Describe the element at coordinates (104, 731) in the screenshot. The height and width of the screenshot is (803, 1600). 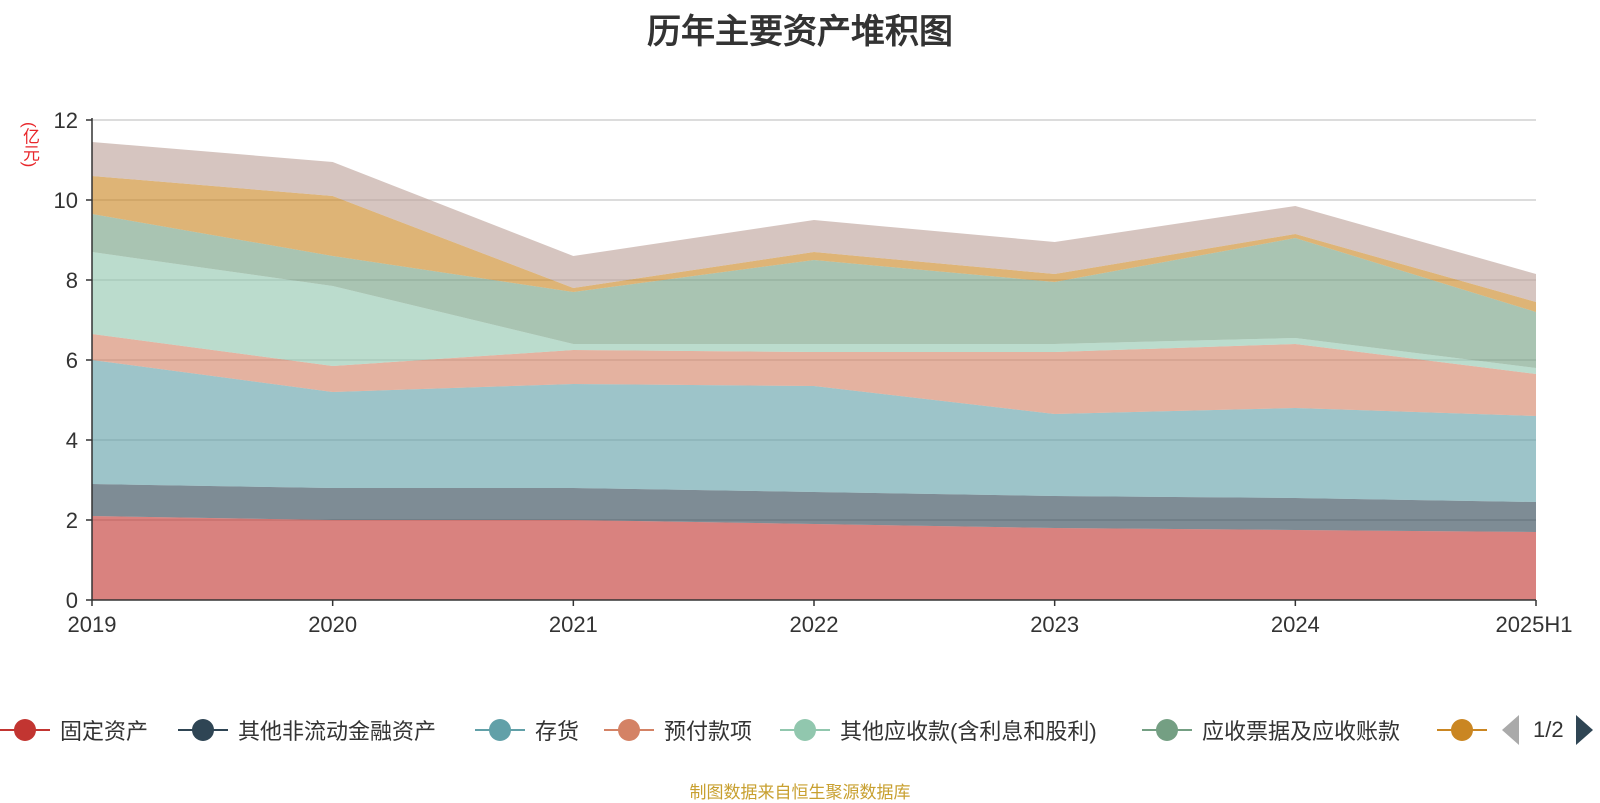
I see `legend-label: 固定资产` at that location.